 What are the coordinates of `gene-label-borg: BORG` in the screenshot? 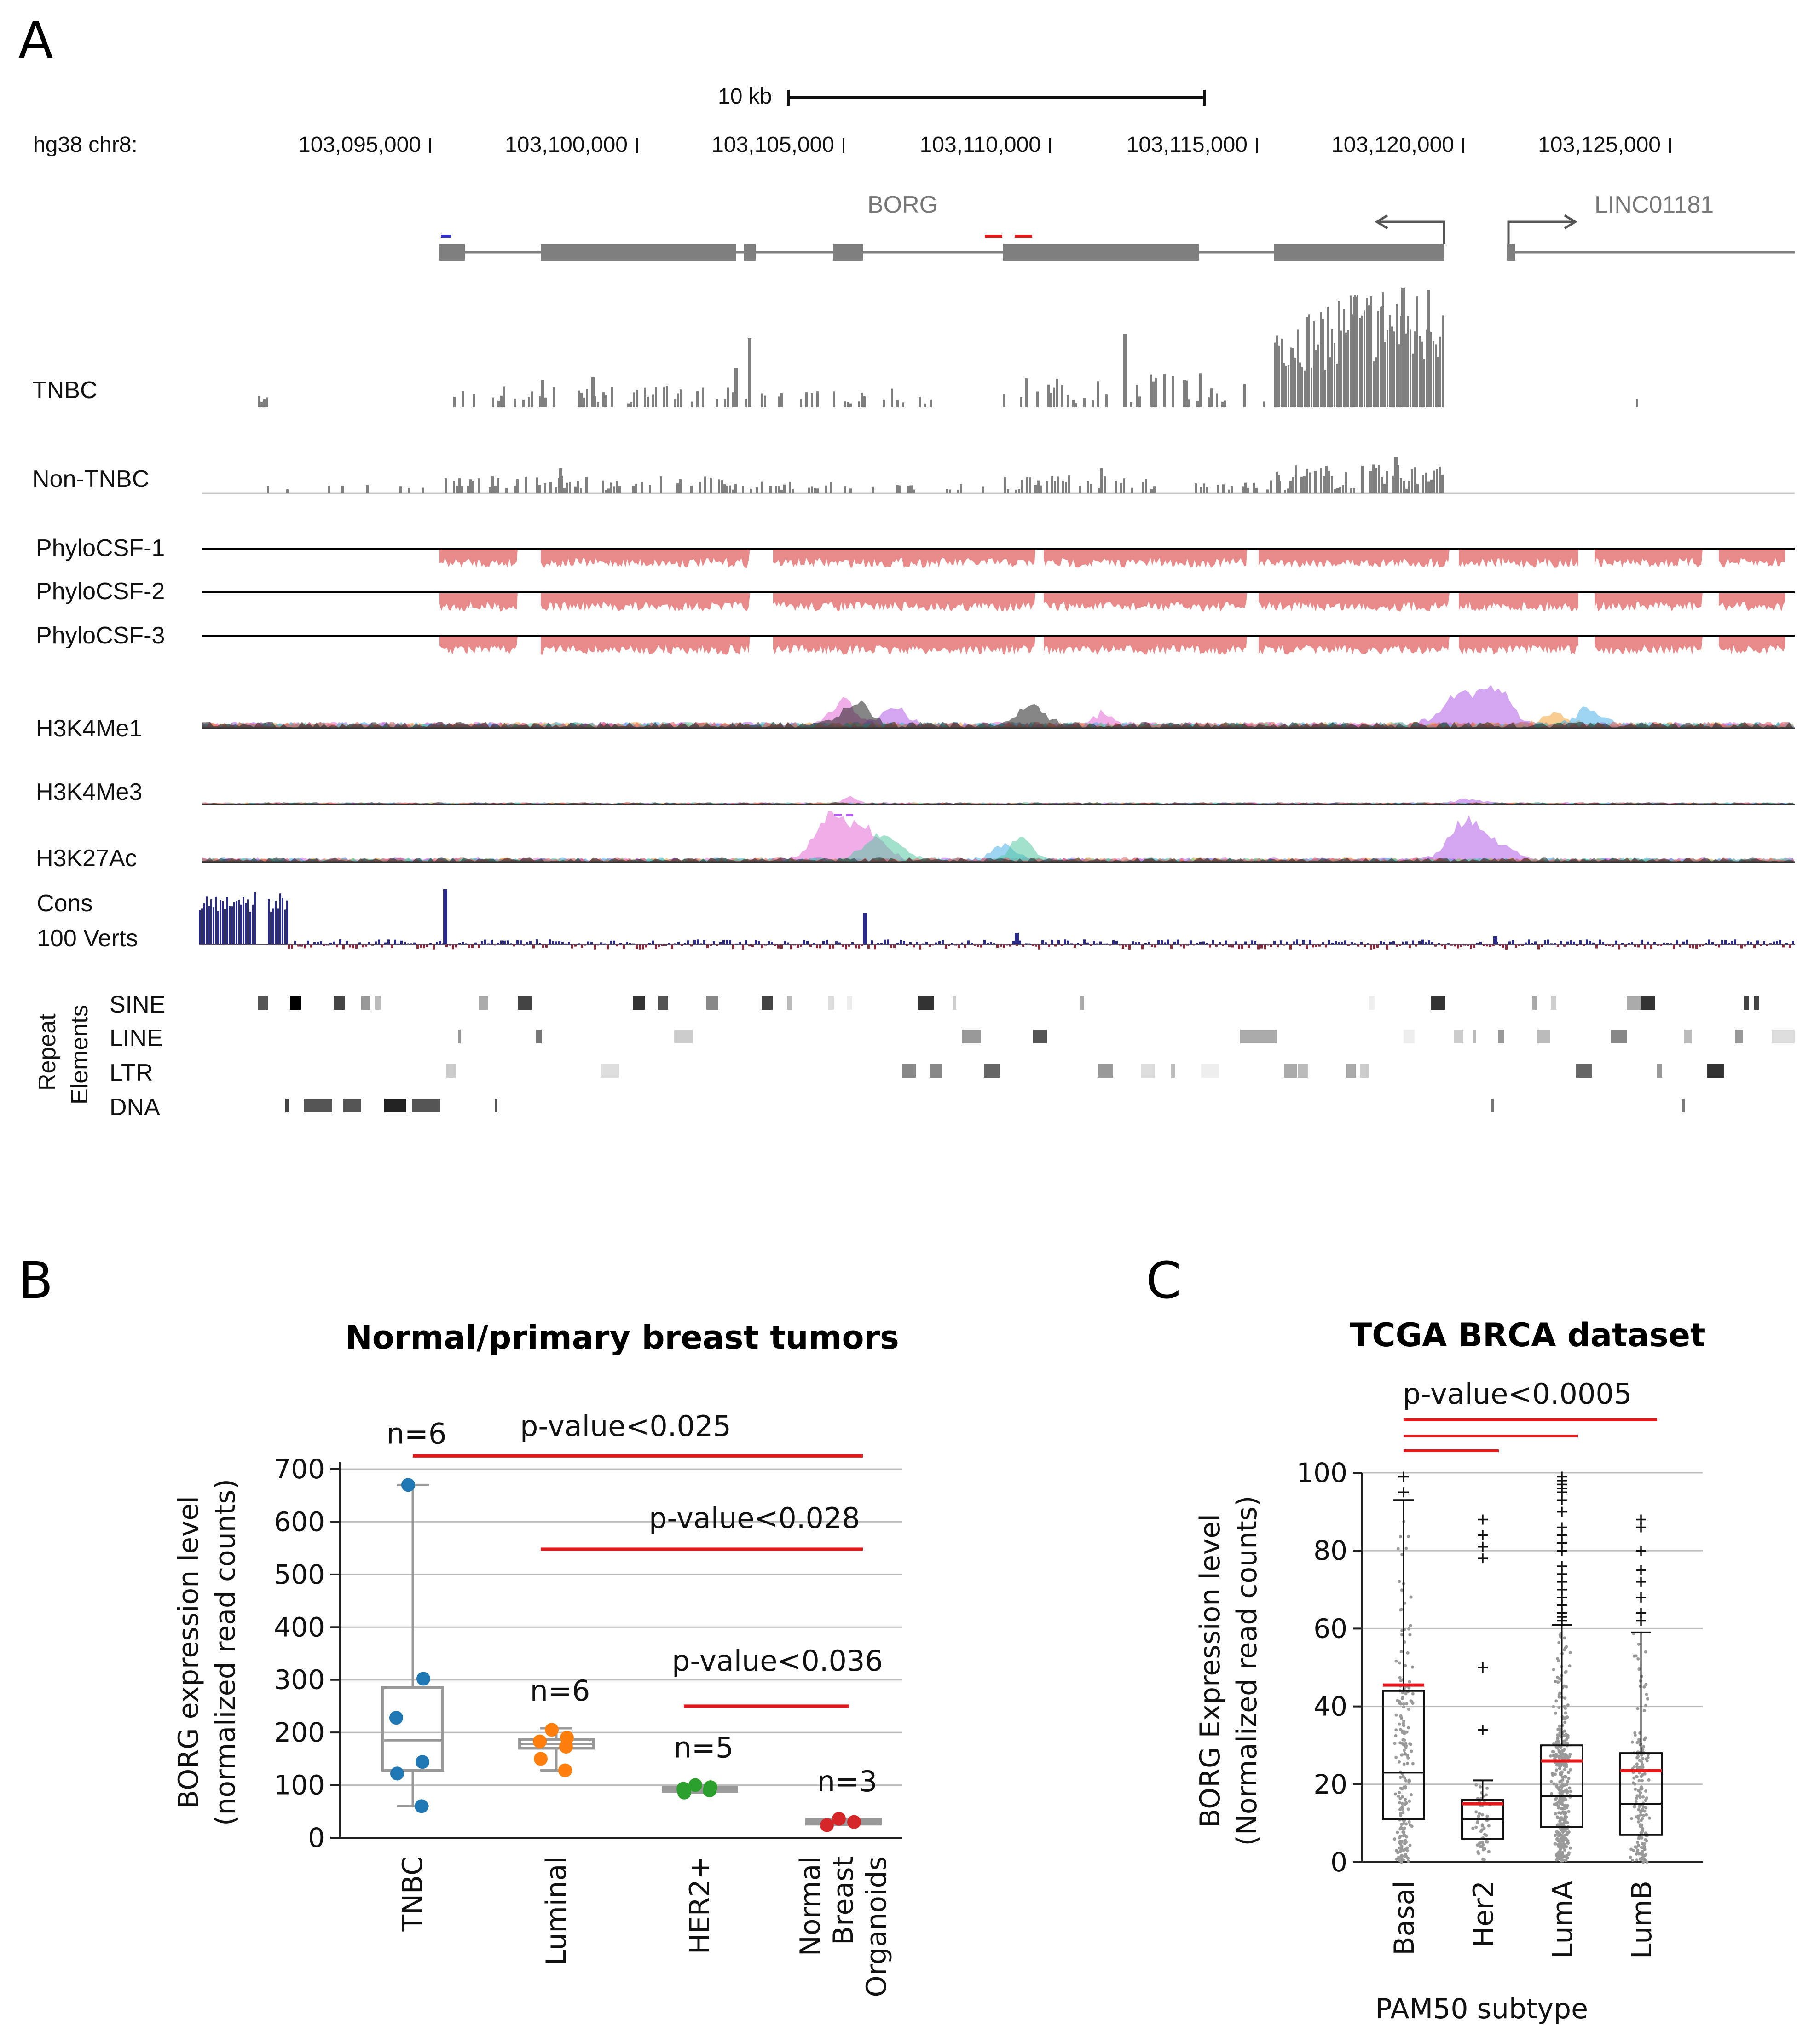 It's located at (902, 204).